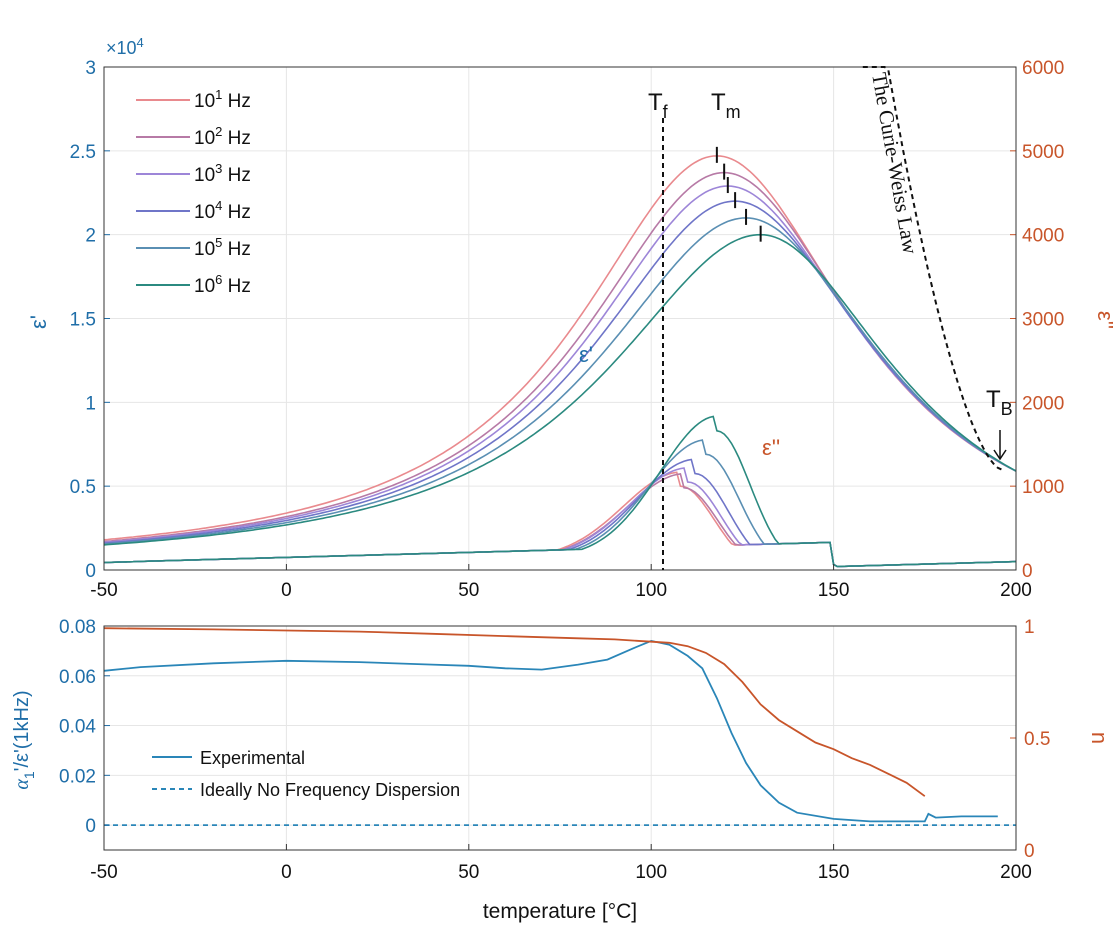 Image resolution: width=1113 pixels, height=925 pixels. Describe the element at coordinates (1103, 320) in the screenshot. I see `y-right-label-top: ε''` at that location.